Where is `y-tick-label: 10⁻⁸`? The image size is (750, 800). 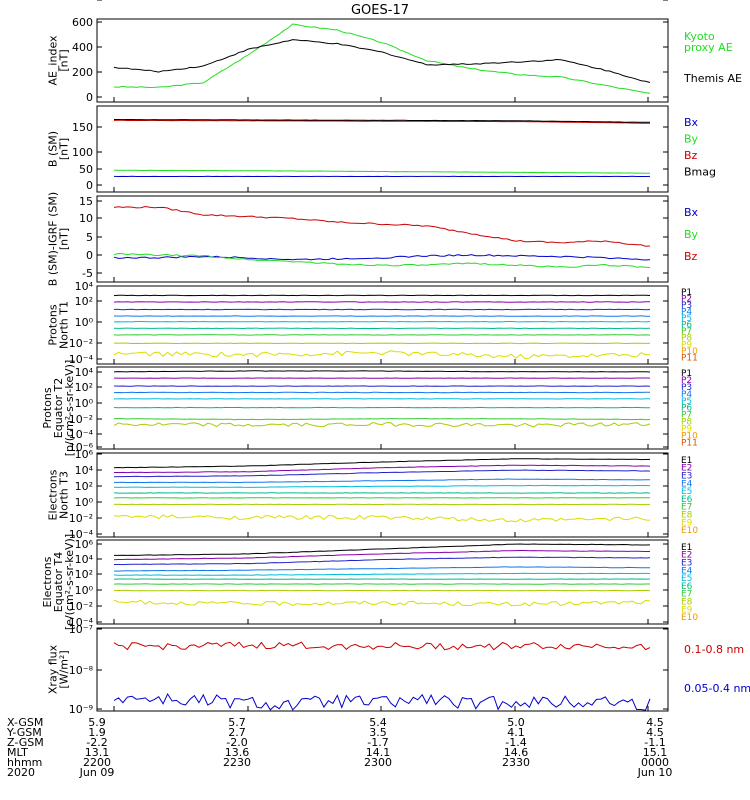 y-tick-label: 10⁻⁸ is located at coordinates (81, 670).